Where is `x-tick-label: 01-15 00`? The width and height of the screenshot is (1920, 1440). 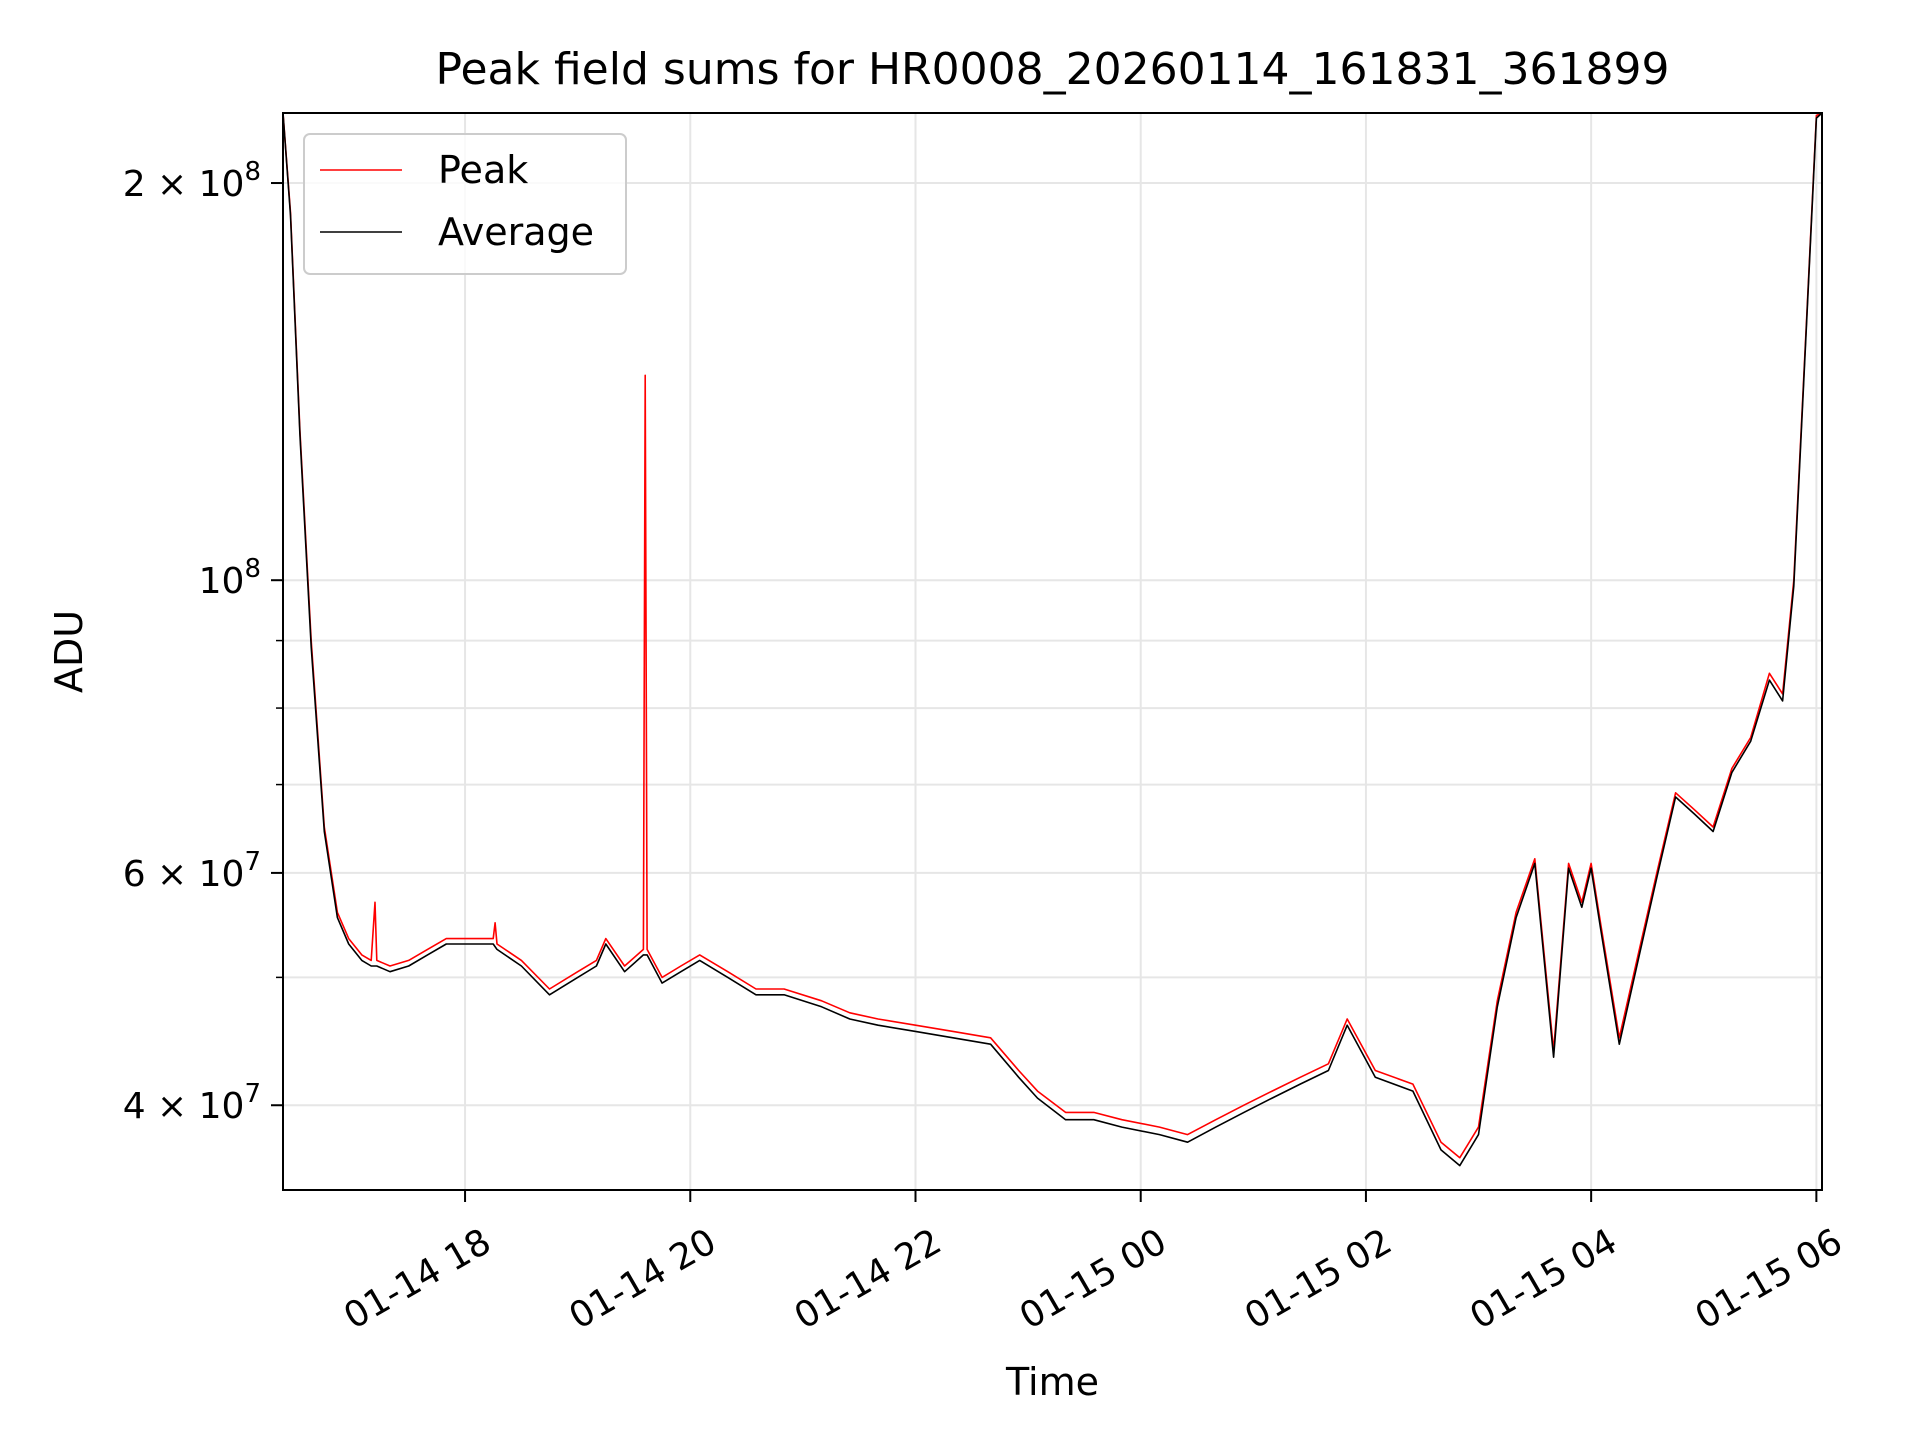 x-tick-label: 01-15 00 is located at coordinates (1093, 1279).